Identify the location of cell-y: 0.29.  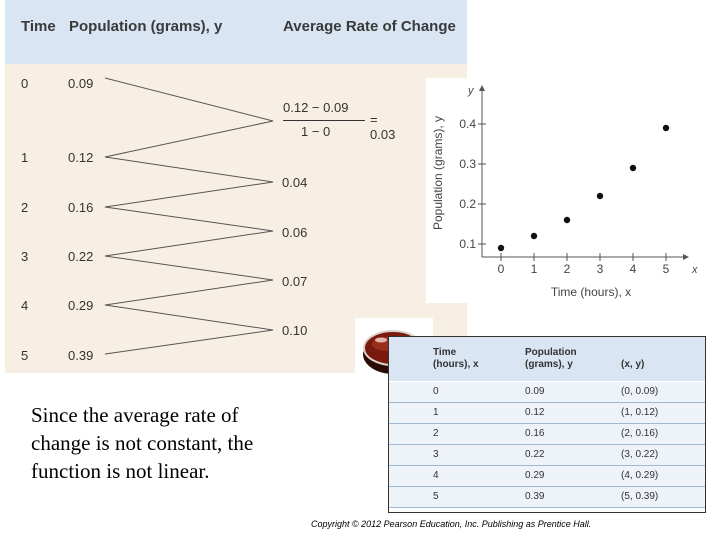
(535, 475).